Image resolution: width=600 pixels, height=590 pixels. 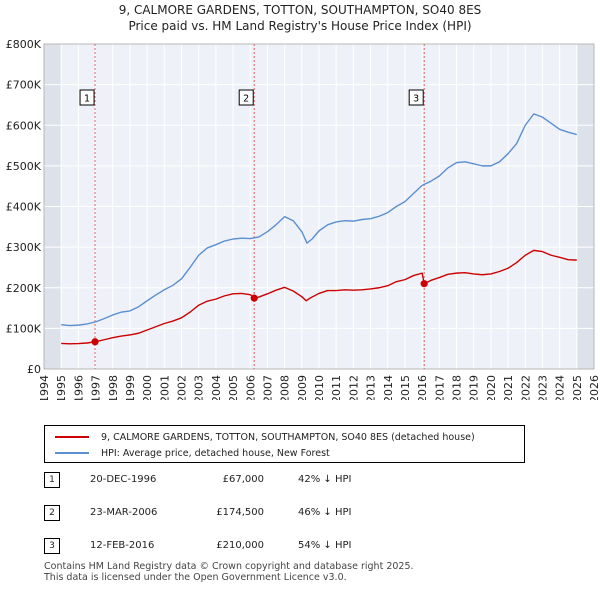 I want to click on sale-row: 2 23-MAR-2006 £174,500 46% ↓ HPI, so click(x=244, y=513).